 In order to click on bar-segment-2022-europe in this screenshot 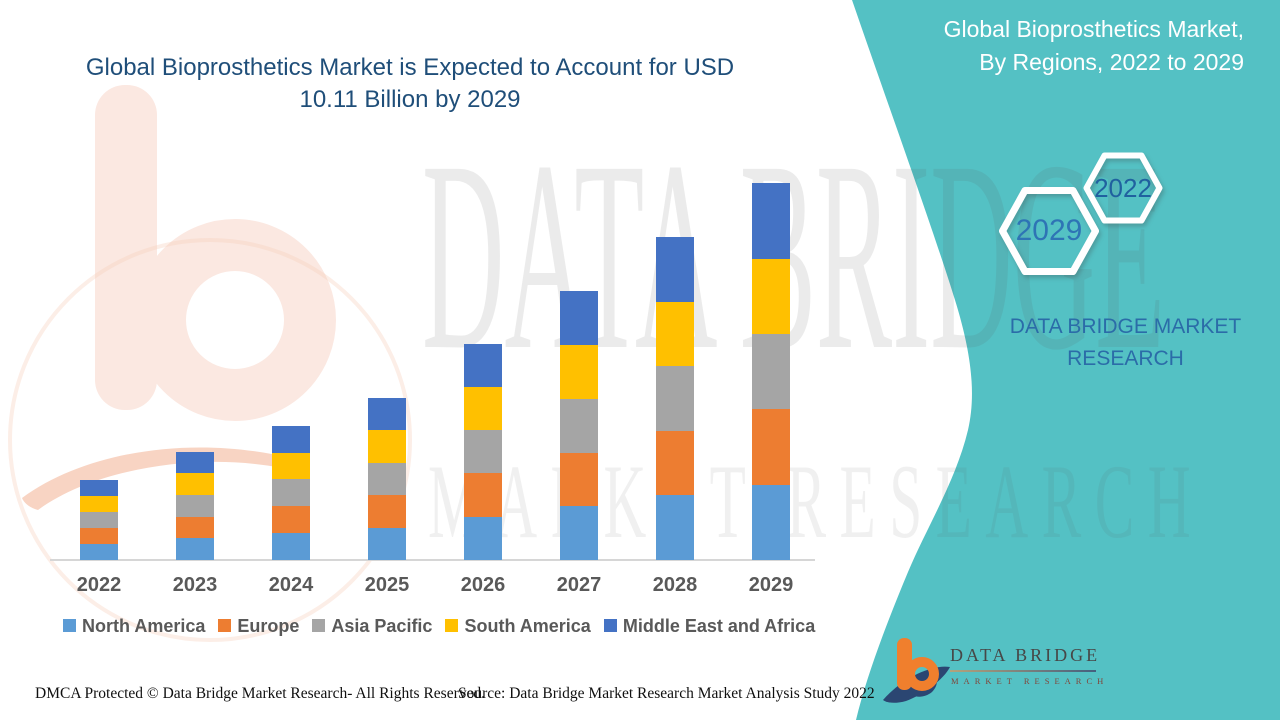, I will do `click(99, 535)`.